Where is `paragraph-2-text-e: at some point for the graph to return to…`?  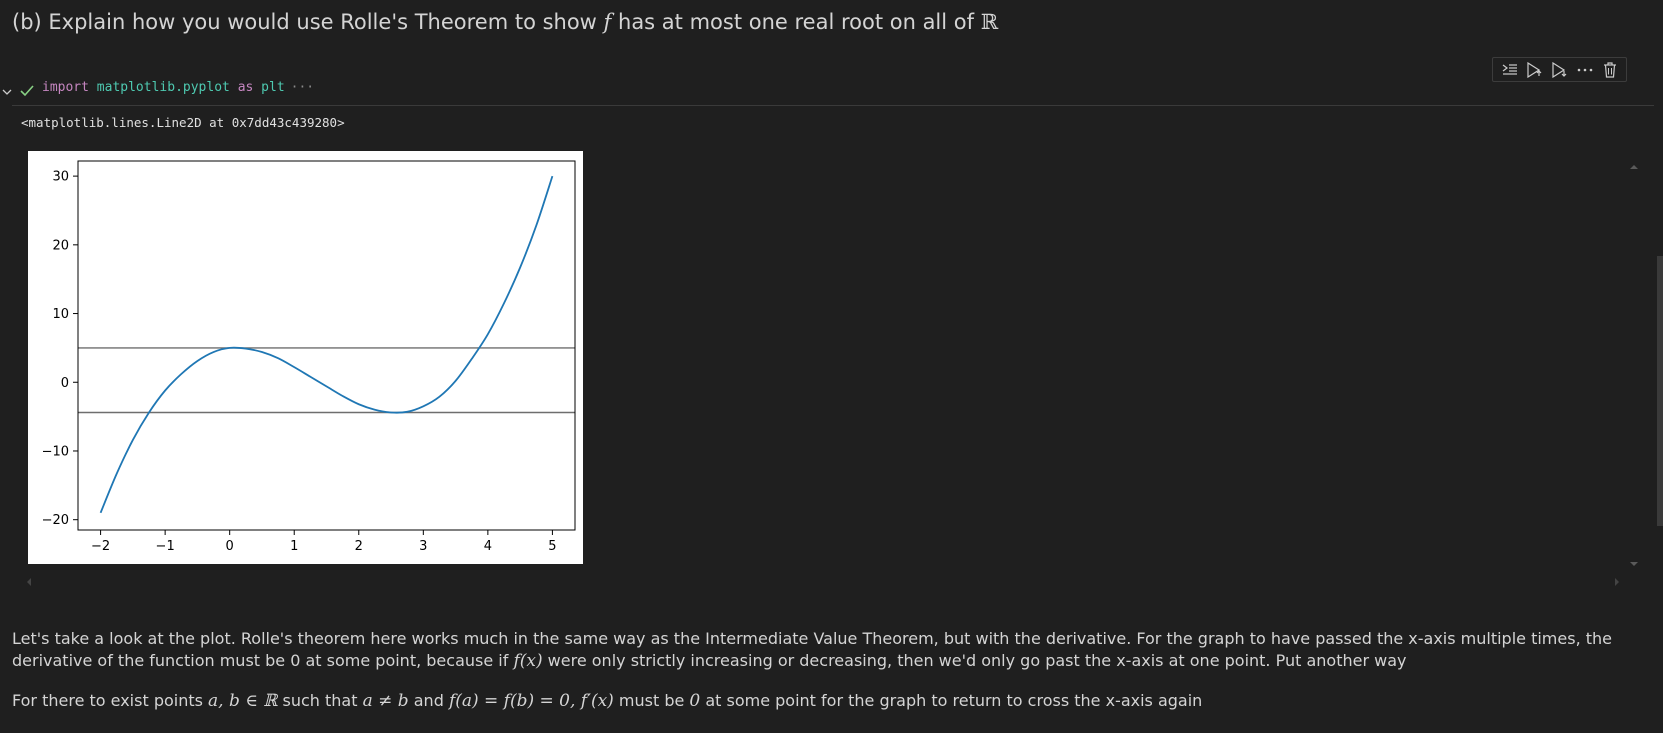
paragraph-2-text-e: at some point for the graph to return to… is located at coordinates (951, 700).